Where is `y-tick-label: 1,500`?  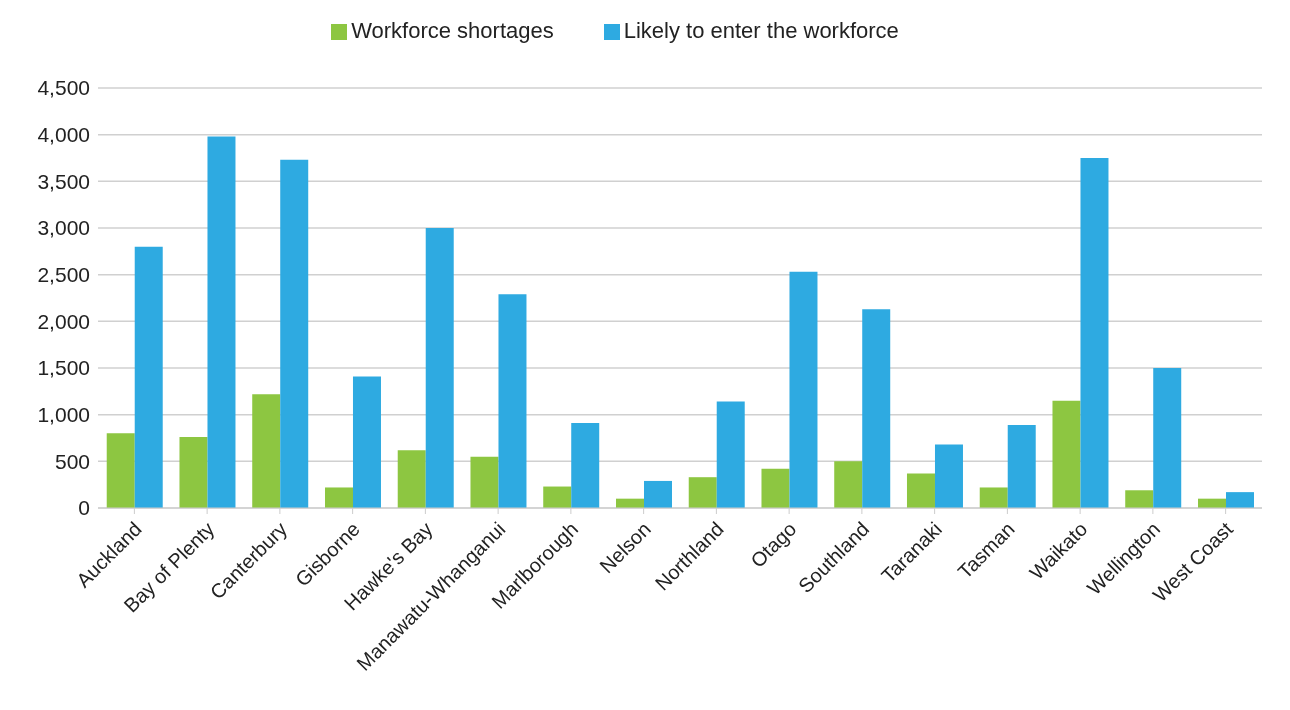
y-tick-label: 1,500 is located at coordinates (63, 368).